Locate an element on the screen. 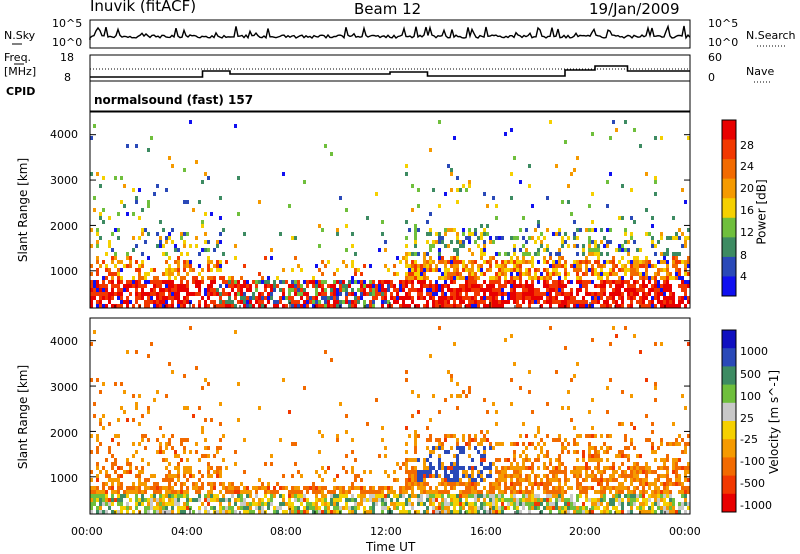  power-colorbar-segment is located at coordinates (729, 208).